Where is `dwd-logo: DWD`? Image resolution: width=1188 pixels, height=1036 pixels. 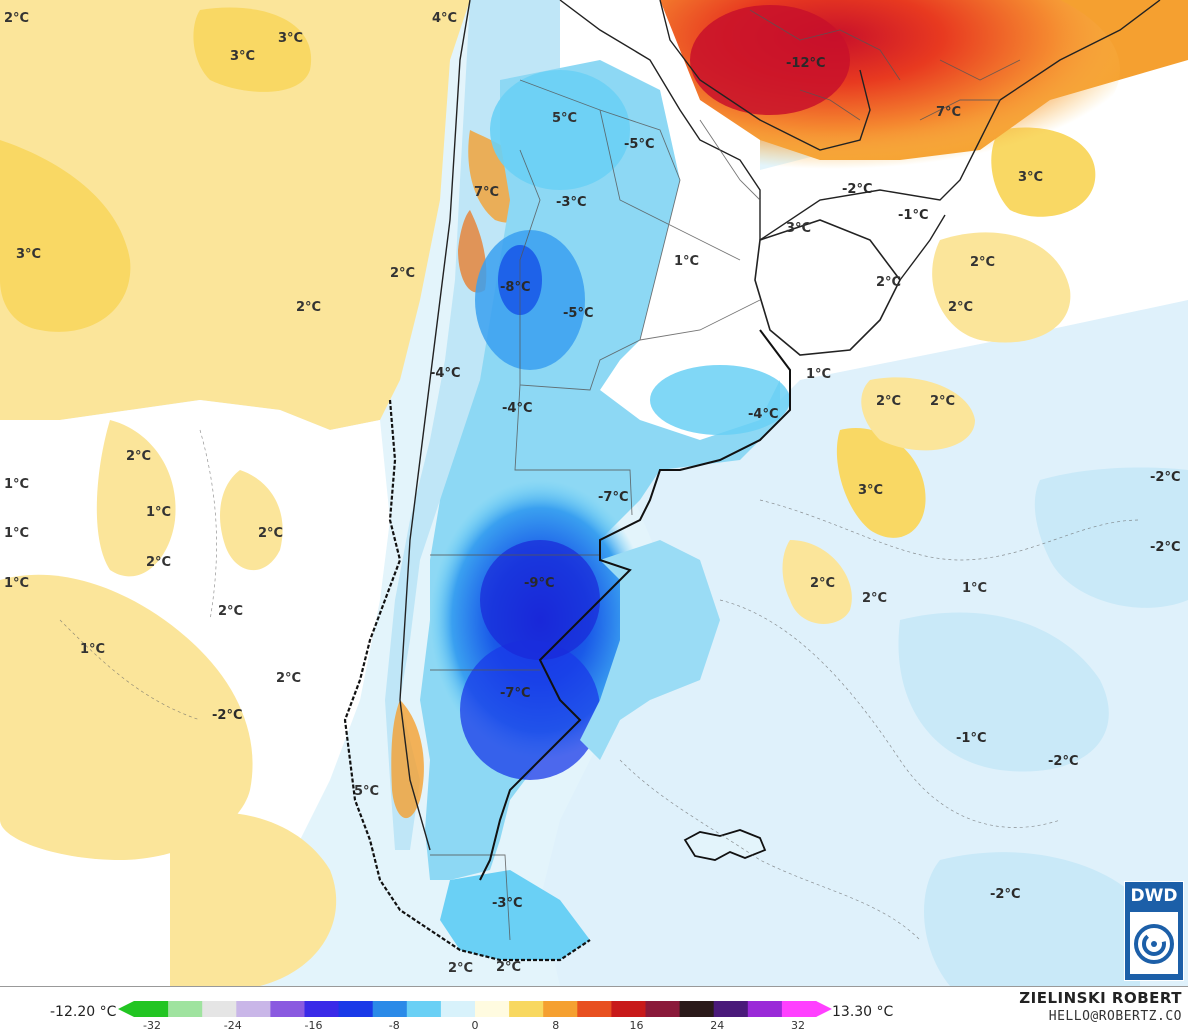
dwd-logo: DWD is located at coordinates (1154, 931).